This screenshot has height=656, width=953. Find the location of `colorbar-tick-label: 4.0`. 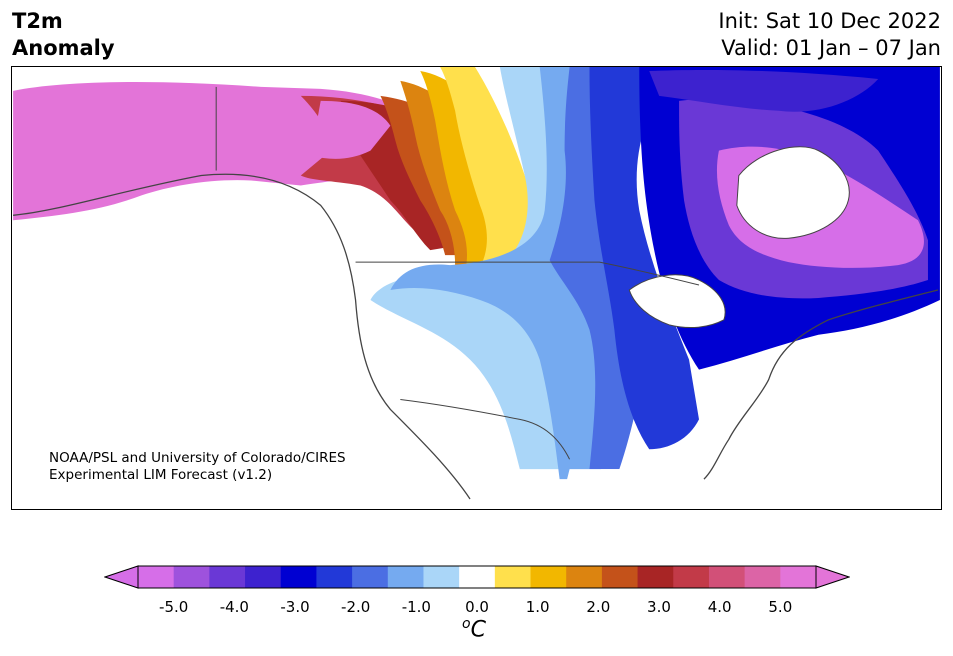

colorbar-tick-label: 4.0 is located at coordinates (719, 607).